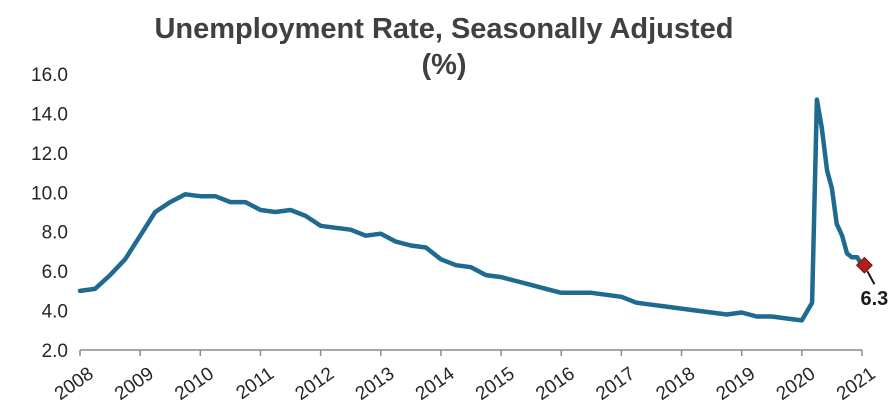 This screenshot has height=411, width=888. I want to click on x-tick-label: 2010, so click(194, 383).